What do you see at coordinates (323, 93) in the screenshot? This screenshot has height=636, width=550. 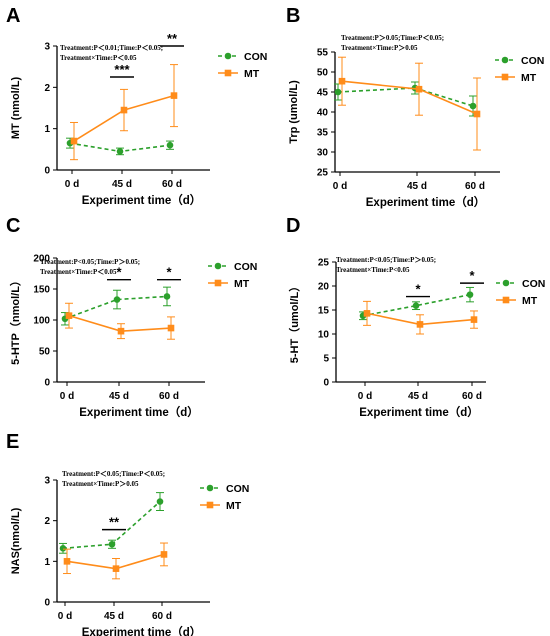 I see `y-tick-label: 45` at bounding box center [323, 93].